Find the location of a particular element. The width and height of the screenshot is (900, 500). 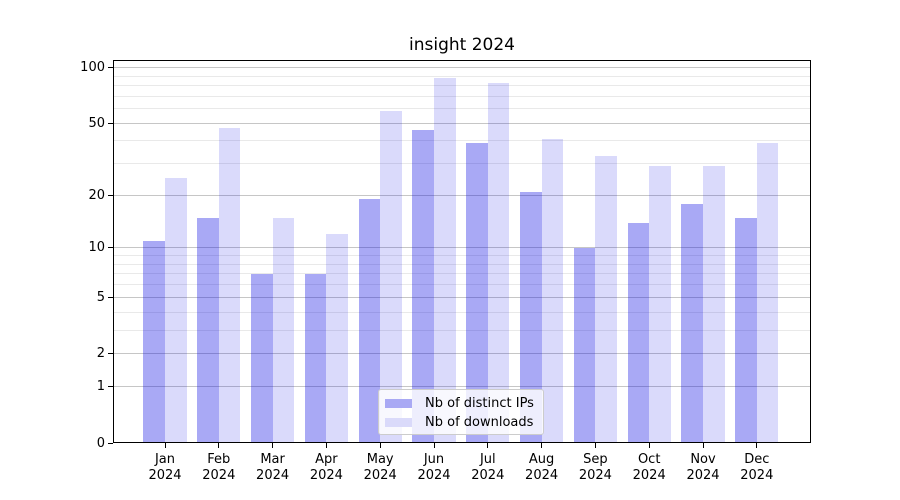

bar-nb-of-distinct-ips-sep is located at coordinates (584, 345).